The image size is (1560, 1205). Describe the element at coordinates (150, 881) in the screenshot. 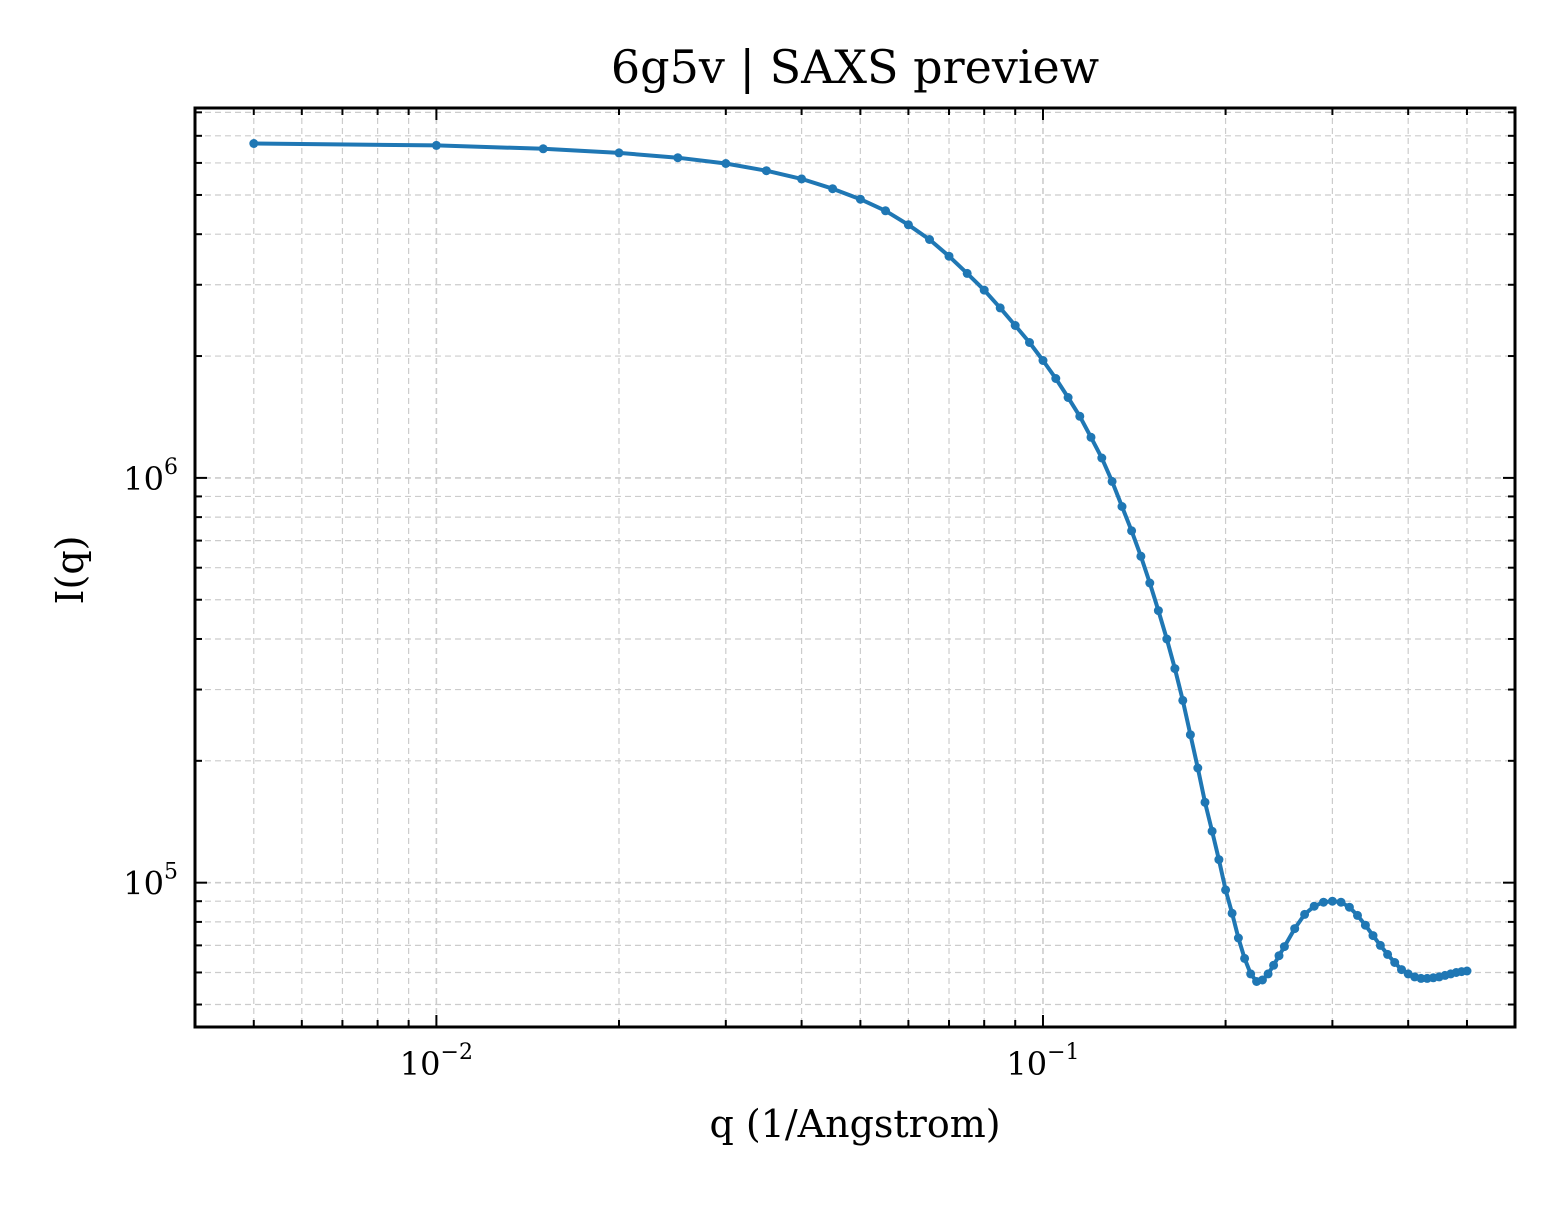

I see `y-tick-label: 10⁵` at that location.